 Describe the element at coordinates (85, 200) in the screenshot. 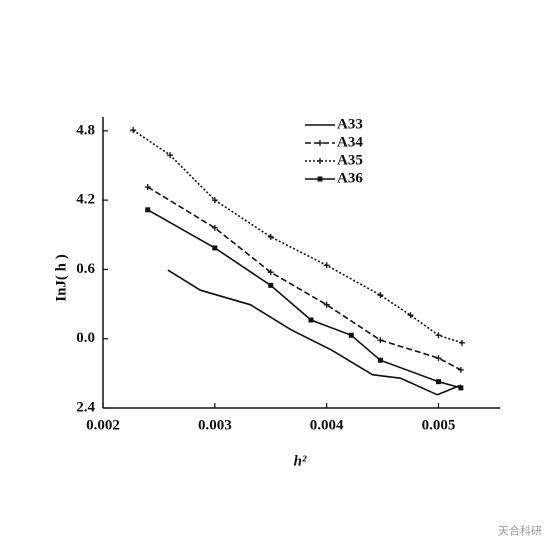

I see `y-tick-label: 4.2` at that location.